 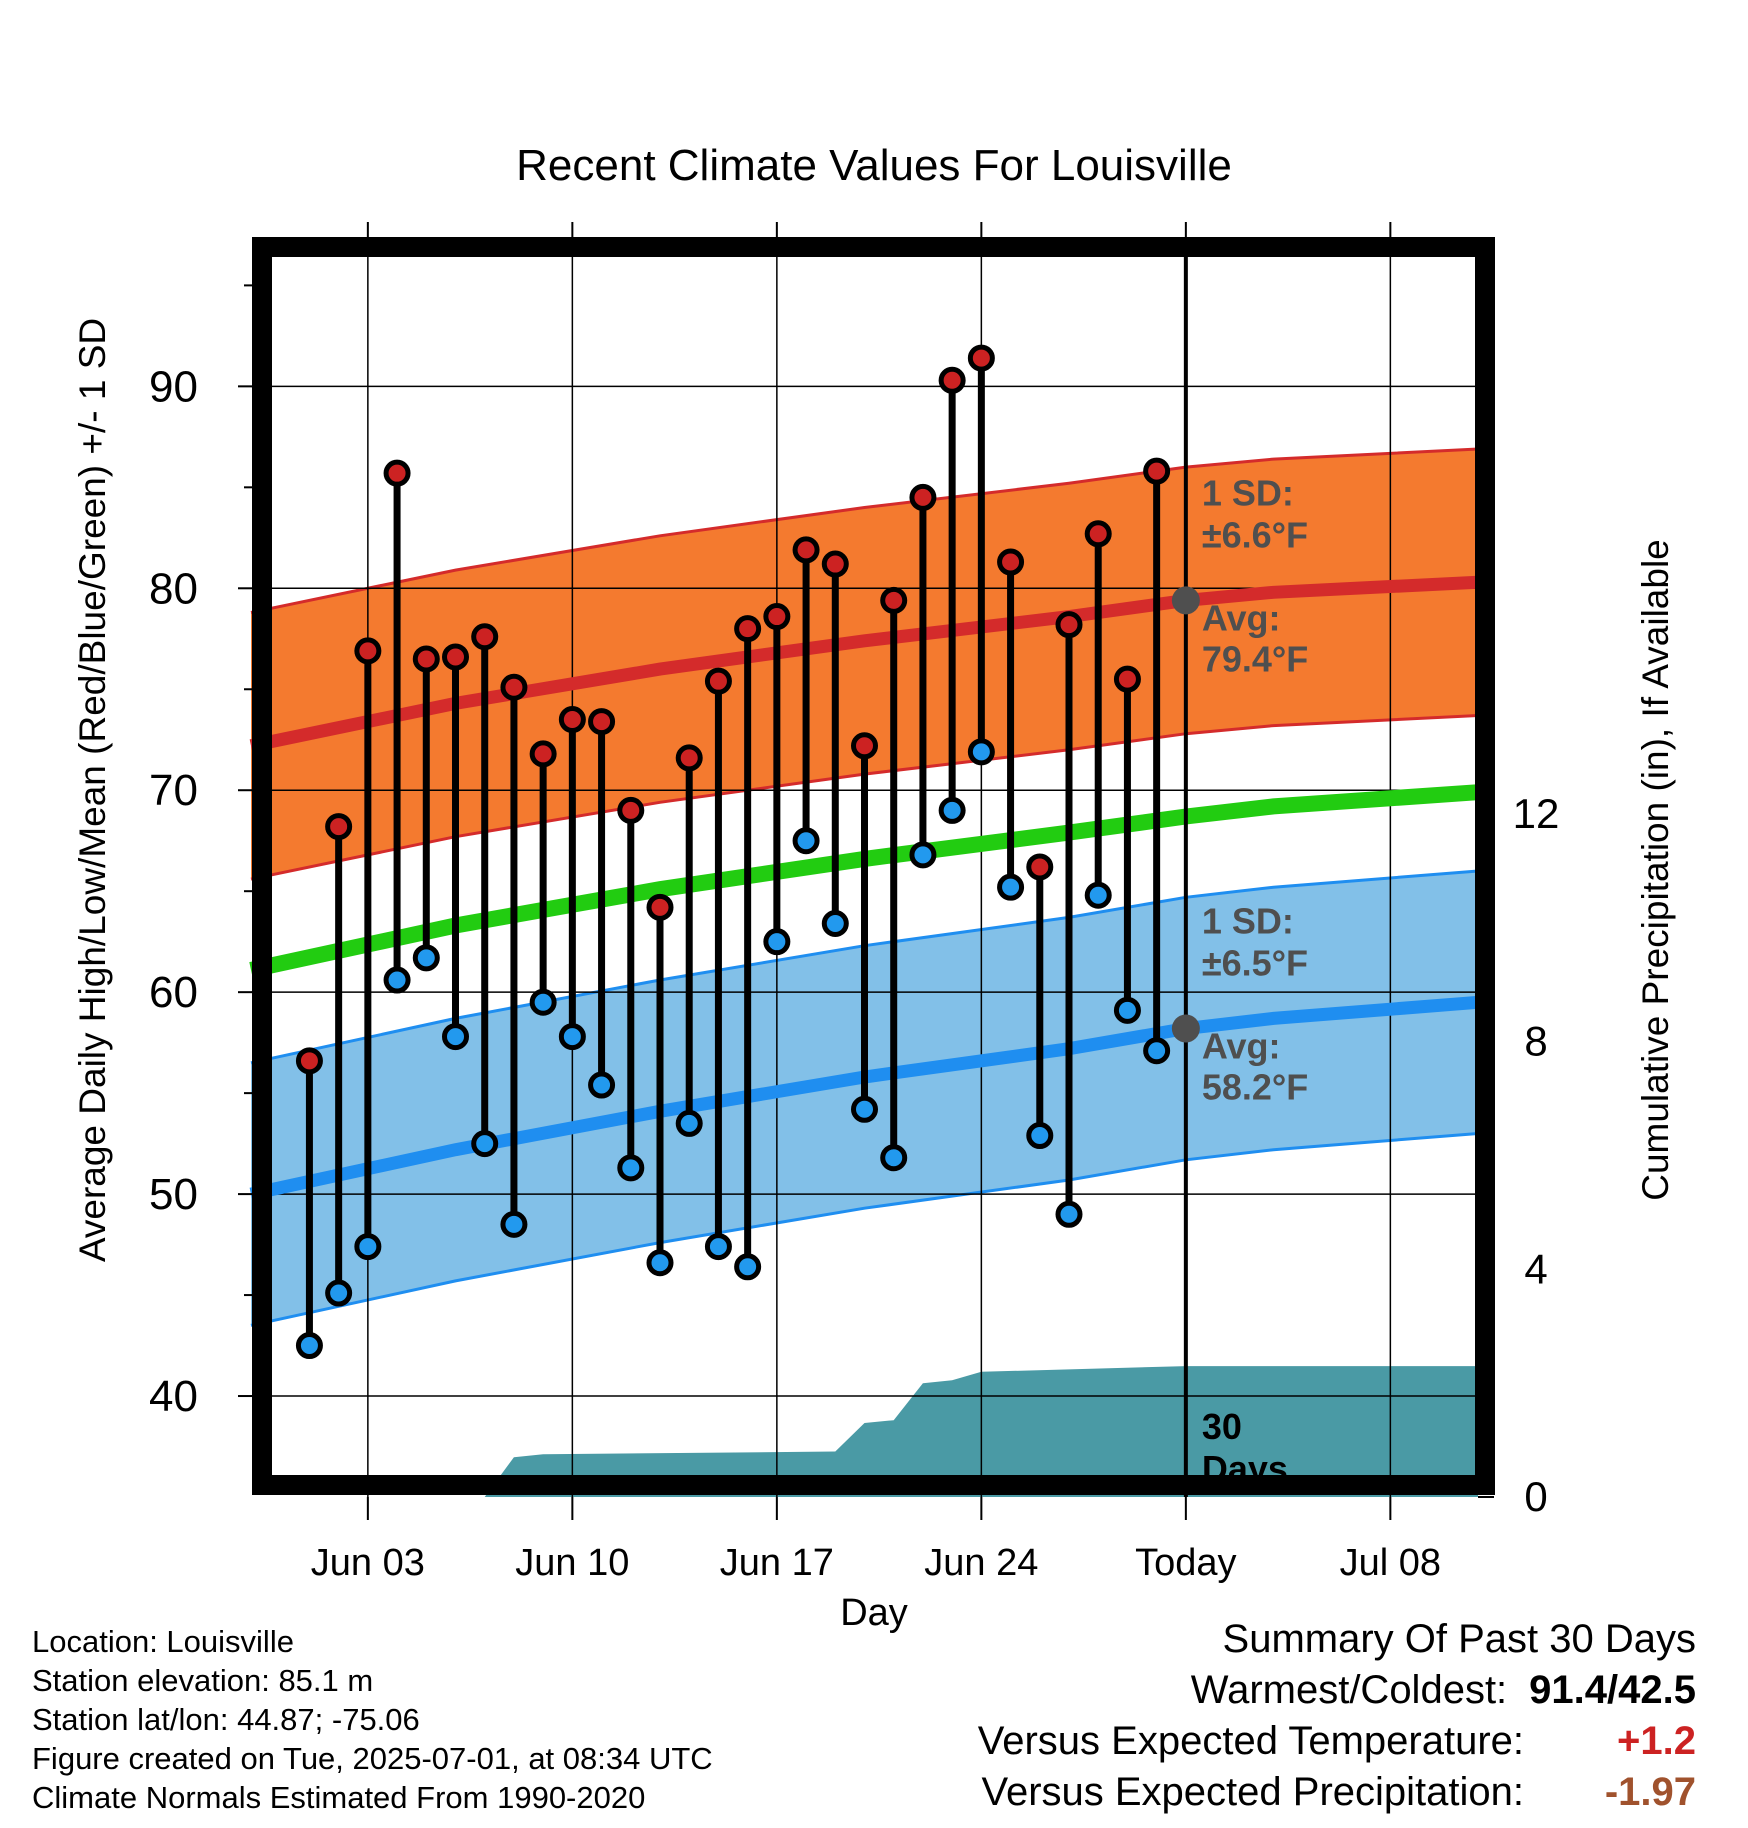 I want to click on summary-precip-value: -1.97, so click(x=1650, y=1792).